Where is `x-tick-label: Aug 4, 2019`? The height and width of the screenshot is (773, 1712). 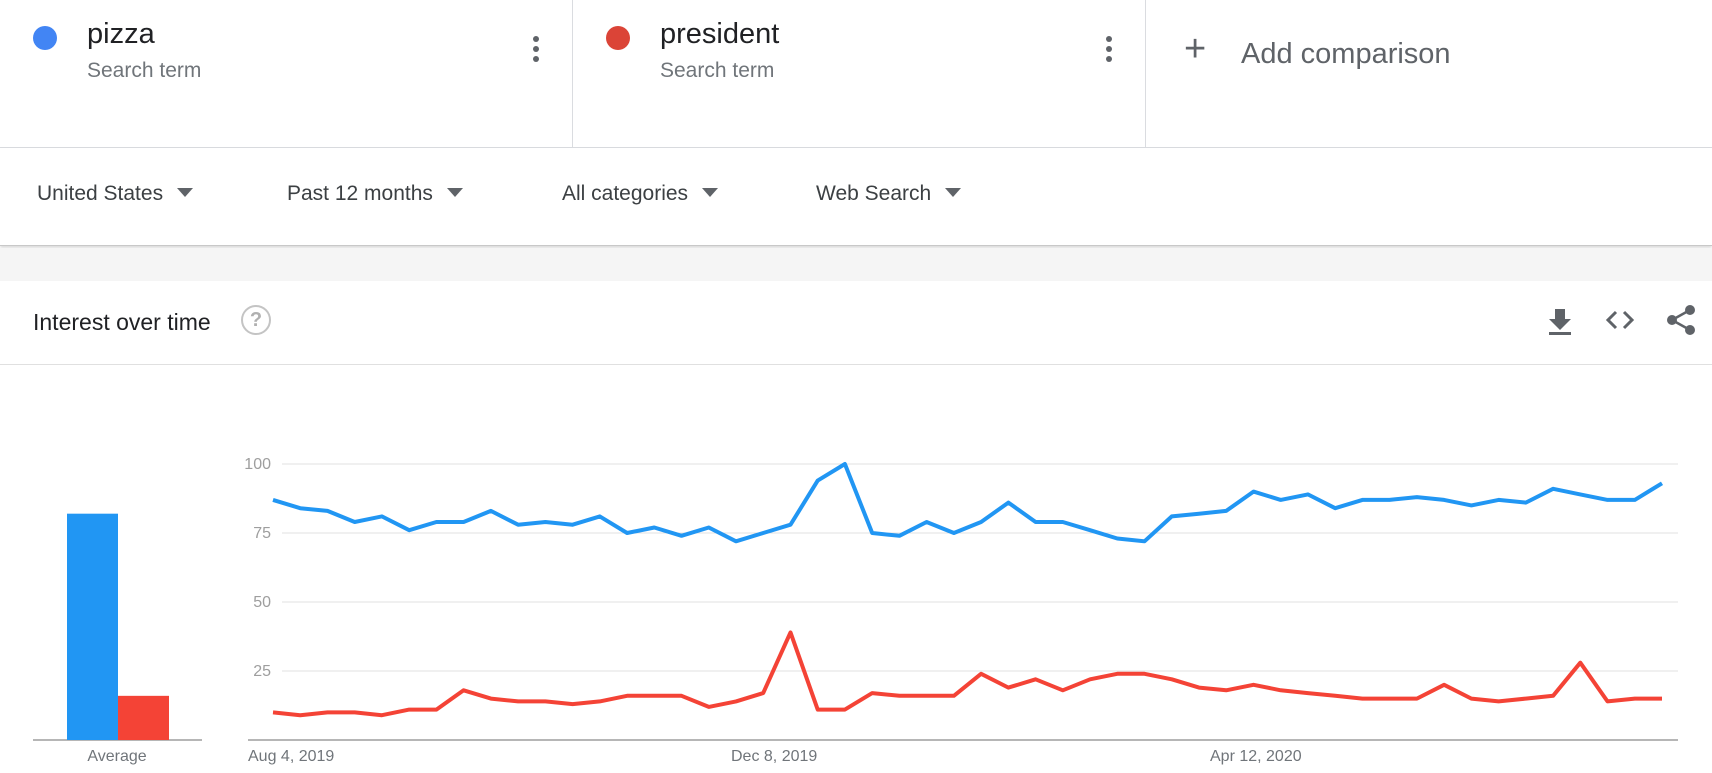
x-tick-label: Aug 4, 2019 is located at coordinates (291, 756).